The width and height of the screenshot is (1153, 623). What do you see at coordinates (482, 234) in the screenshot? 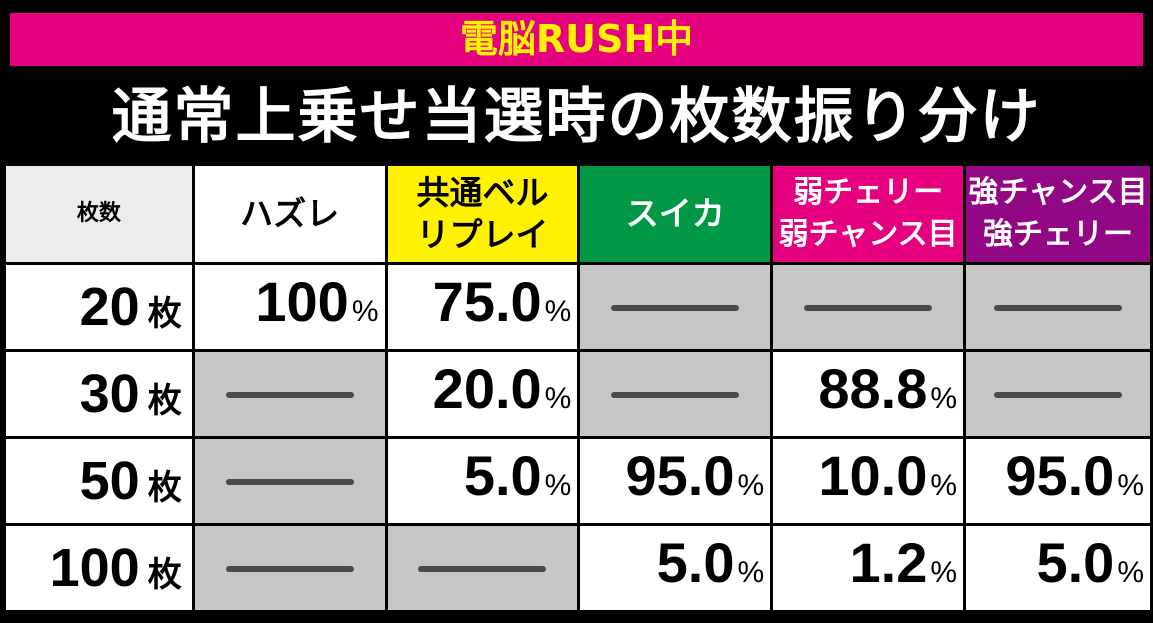
I see `header-bell-line2: リプレイ` at bounding box center [482, 234].